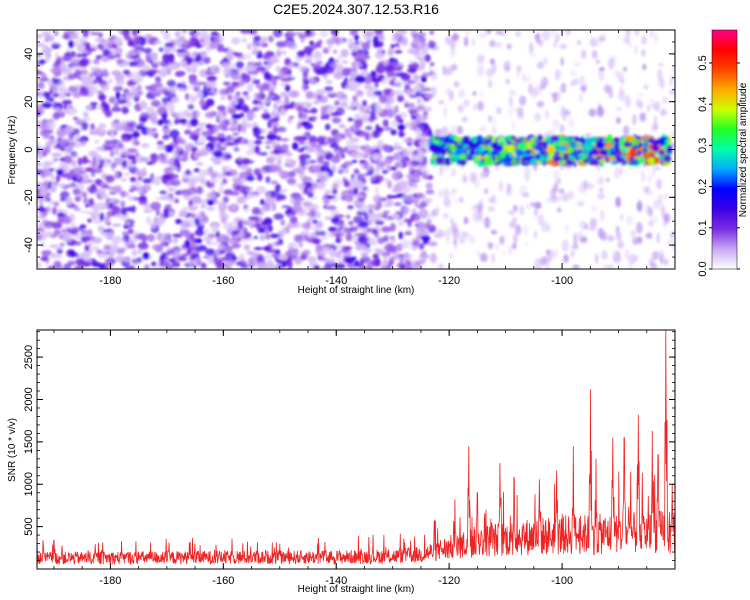 The height and width of the screenshot is (600, 750). I want to click on colorbar-ticks: 0.0 0.1 0.2 0.3 0.4 0.5, so click(718, 166).